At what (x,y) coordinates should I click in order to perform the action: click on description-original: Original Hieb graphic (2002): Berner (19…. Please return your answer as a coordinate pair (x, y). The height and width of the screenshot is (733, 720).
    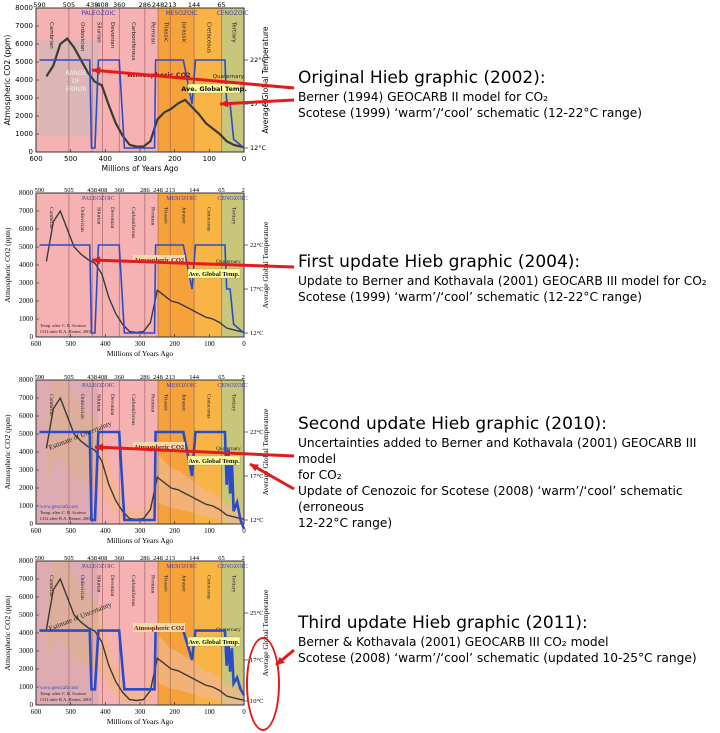
    Looking at the image, I should click on (470, 94).